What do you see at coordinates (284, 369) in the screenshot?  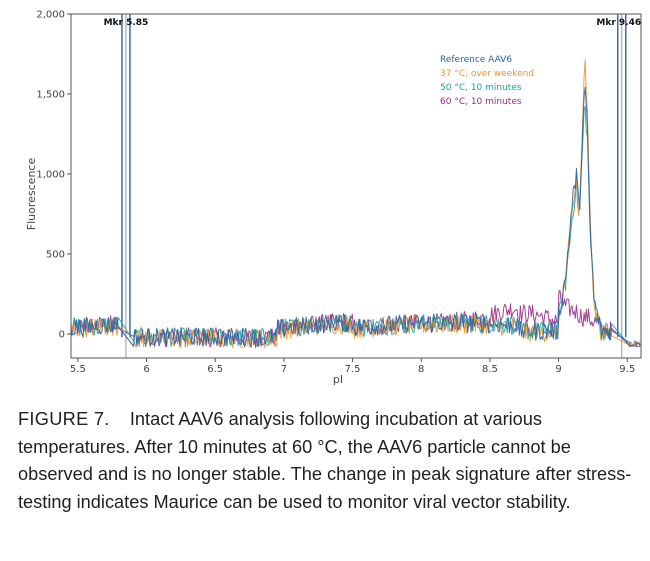 I see `x-tick-label: 7` at bounding box center [284, 369].